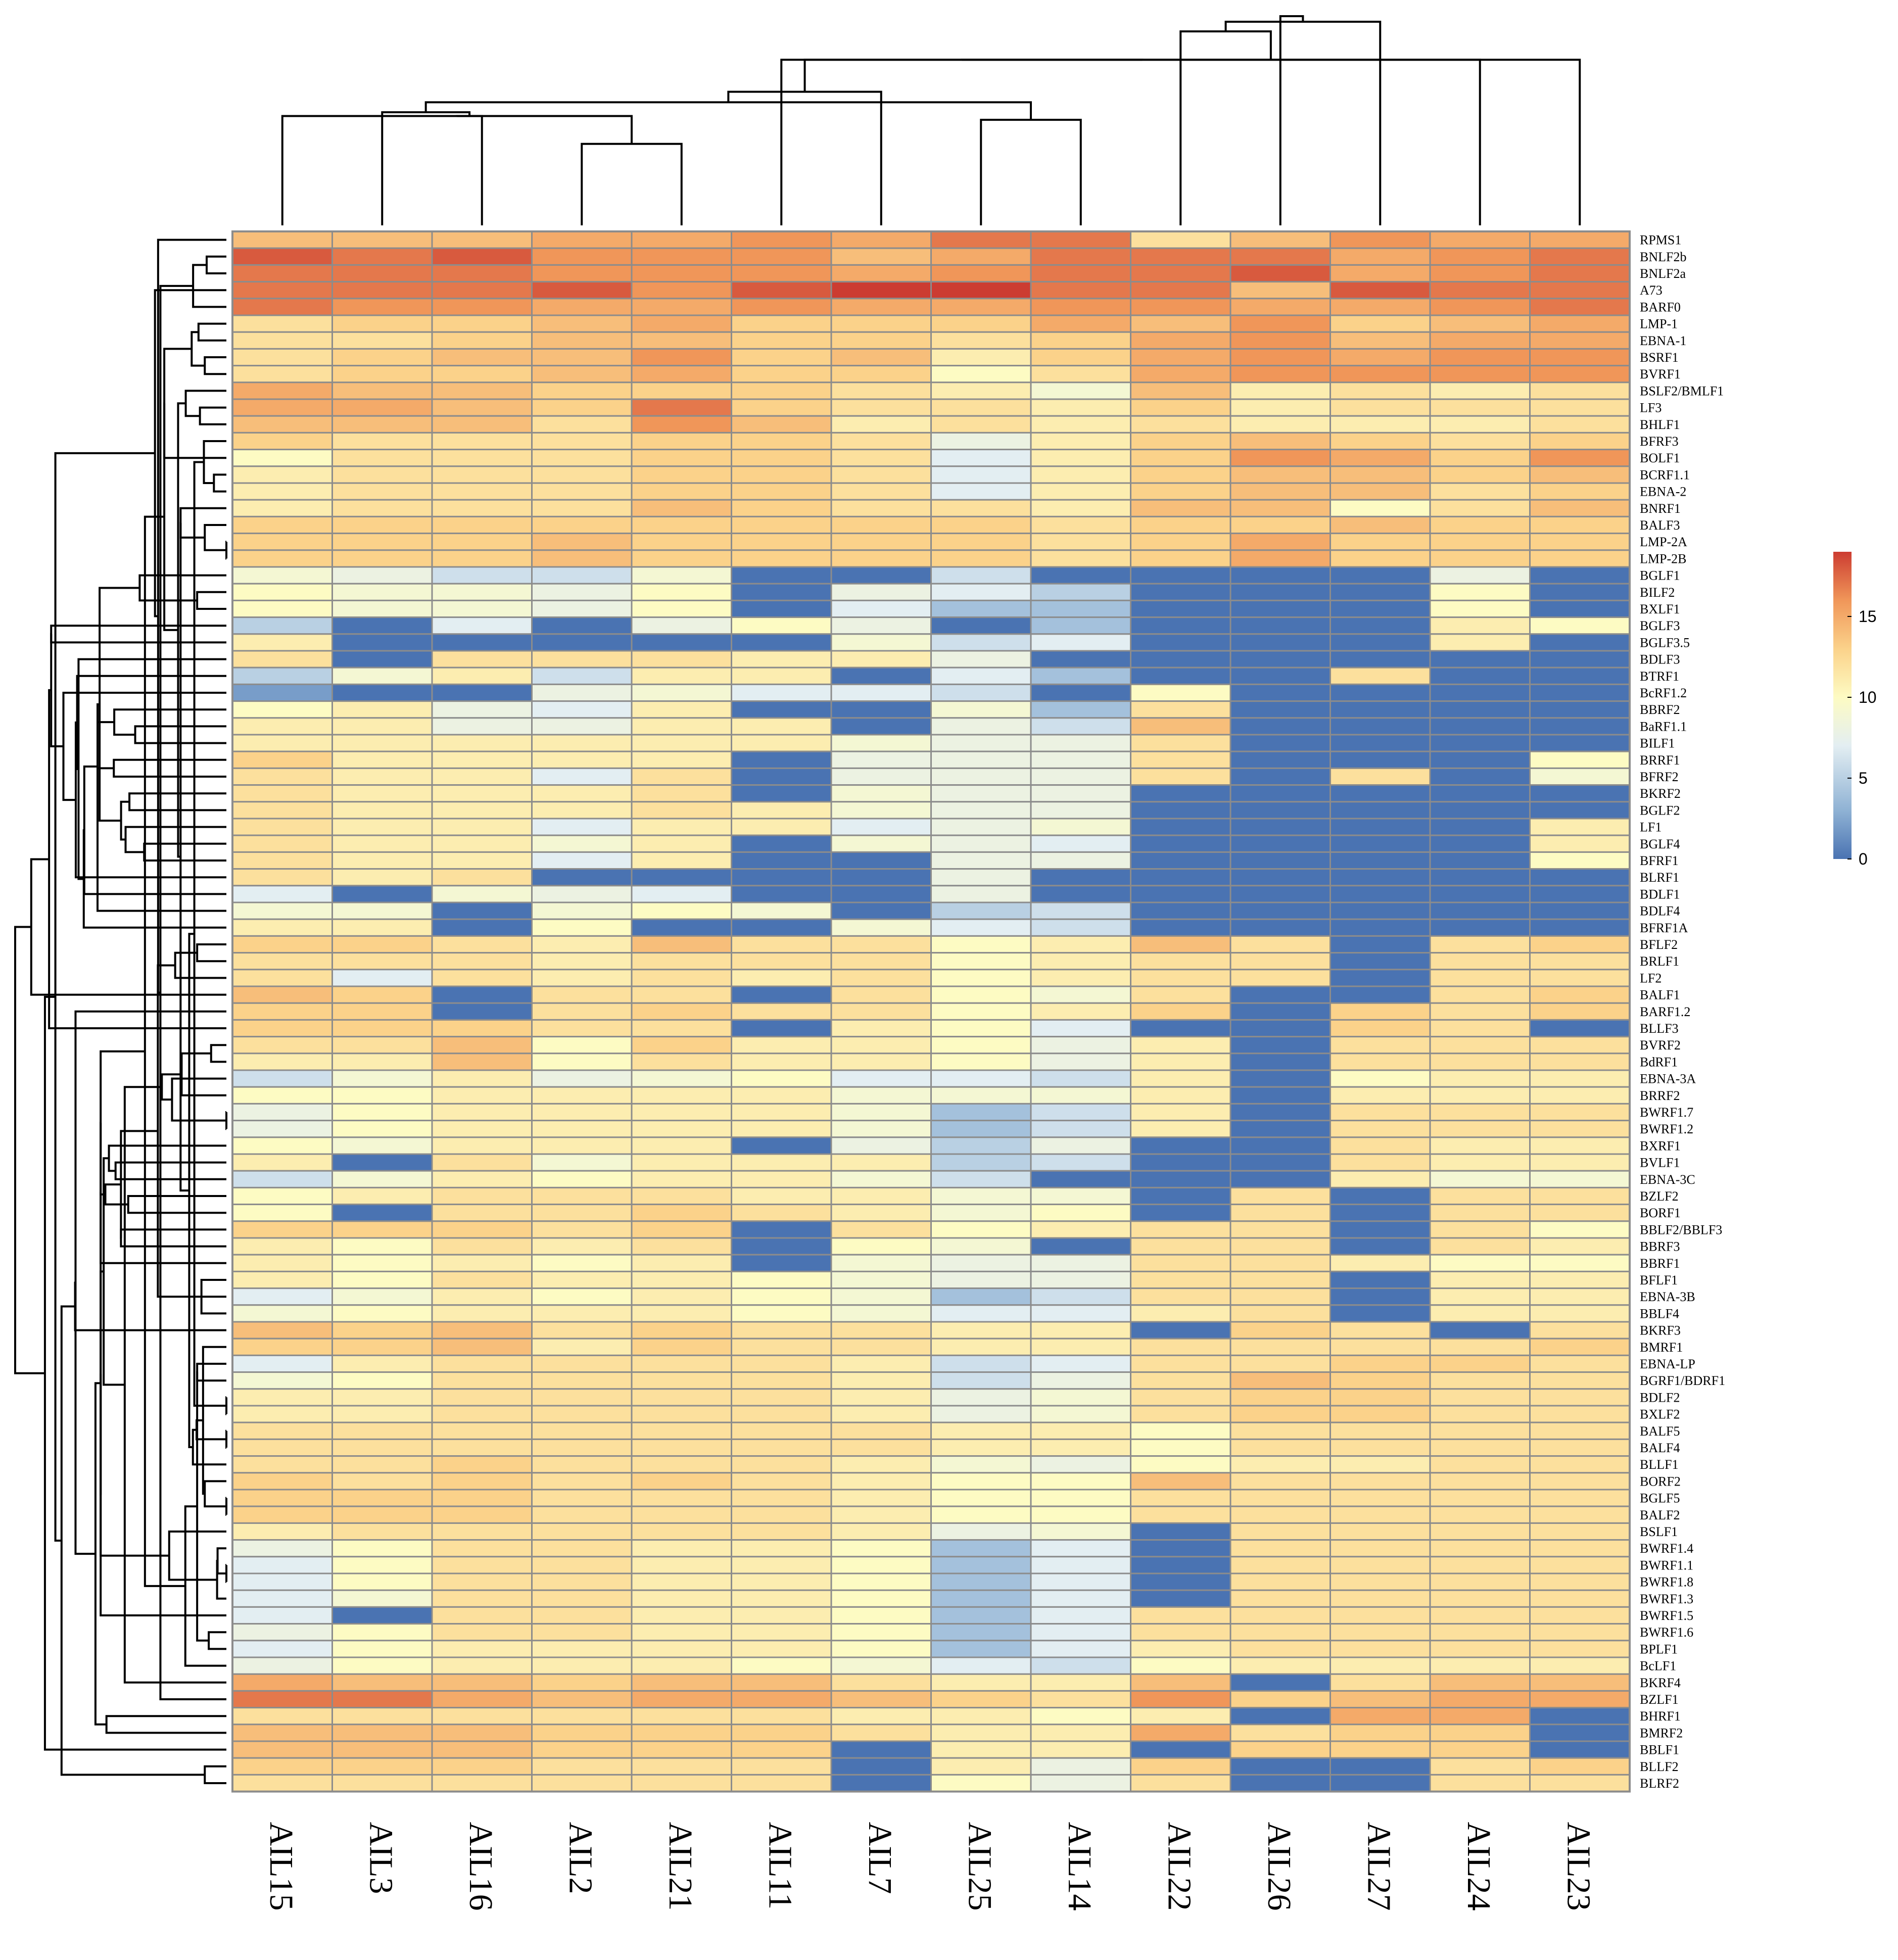 This screenshot has width=1898, height=1960. Describe the element at coordinates (1666, 1548) in the screenshot. I see `row-label: BWRF1.4` at that location.